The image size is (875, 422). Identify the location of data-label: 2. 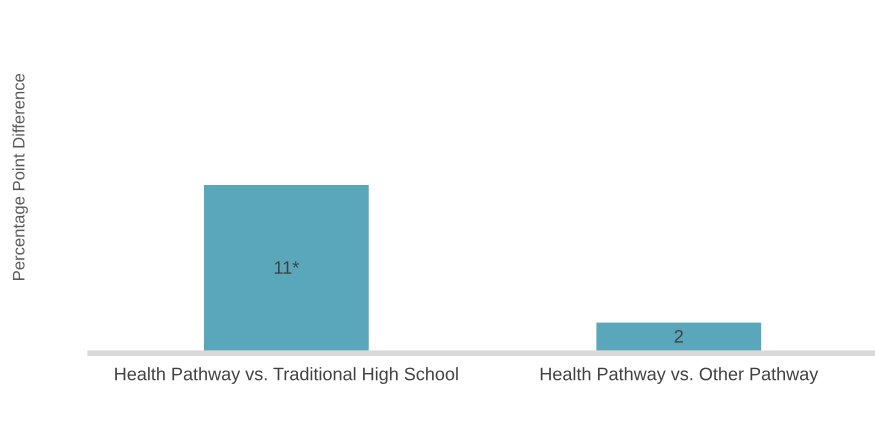
(678, 336).